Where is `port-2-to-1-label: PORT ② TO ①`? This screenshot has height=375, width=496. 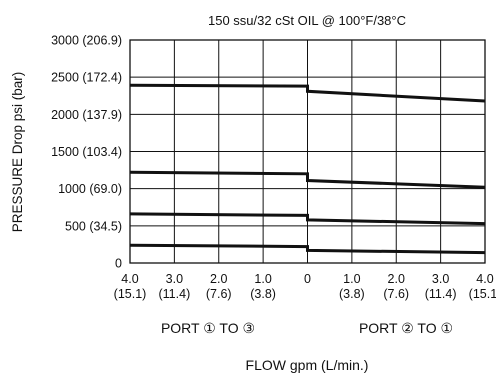 port-2-to-1-label: PORT ② TO ① is located at coordinates (406, 328).